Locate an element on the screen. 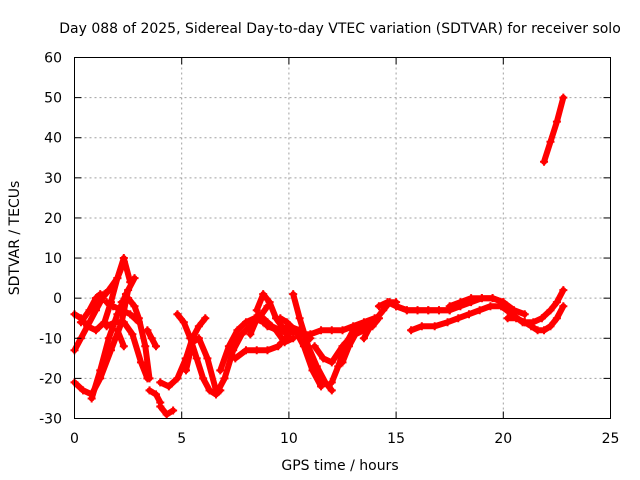 Image resolution: width=640 pixels, height=480 pixels. y-tick-label: 0 is located at coordinates (57, 299).